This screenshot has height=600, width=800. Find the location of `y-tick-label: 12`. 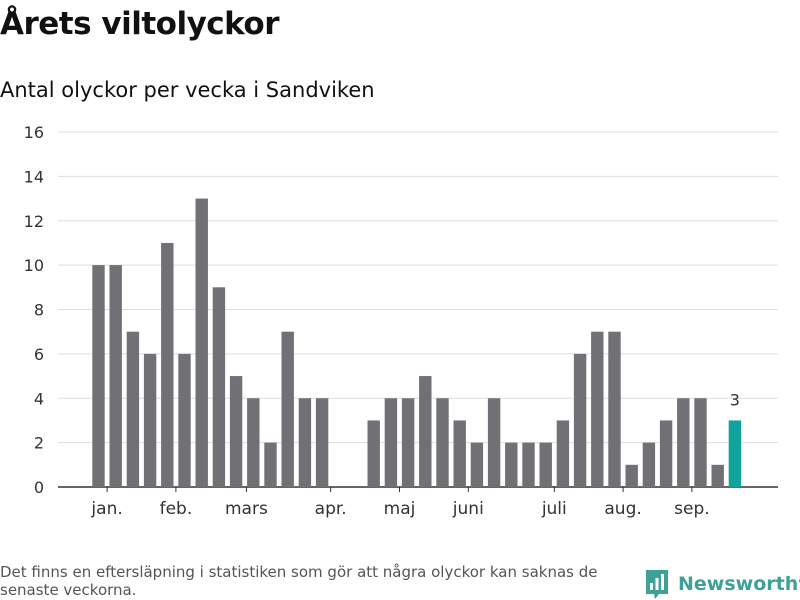

y-tick-label: 12 is located at coordinates (34, 221).